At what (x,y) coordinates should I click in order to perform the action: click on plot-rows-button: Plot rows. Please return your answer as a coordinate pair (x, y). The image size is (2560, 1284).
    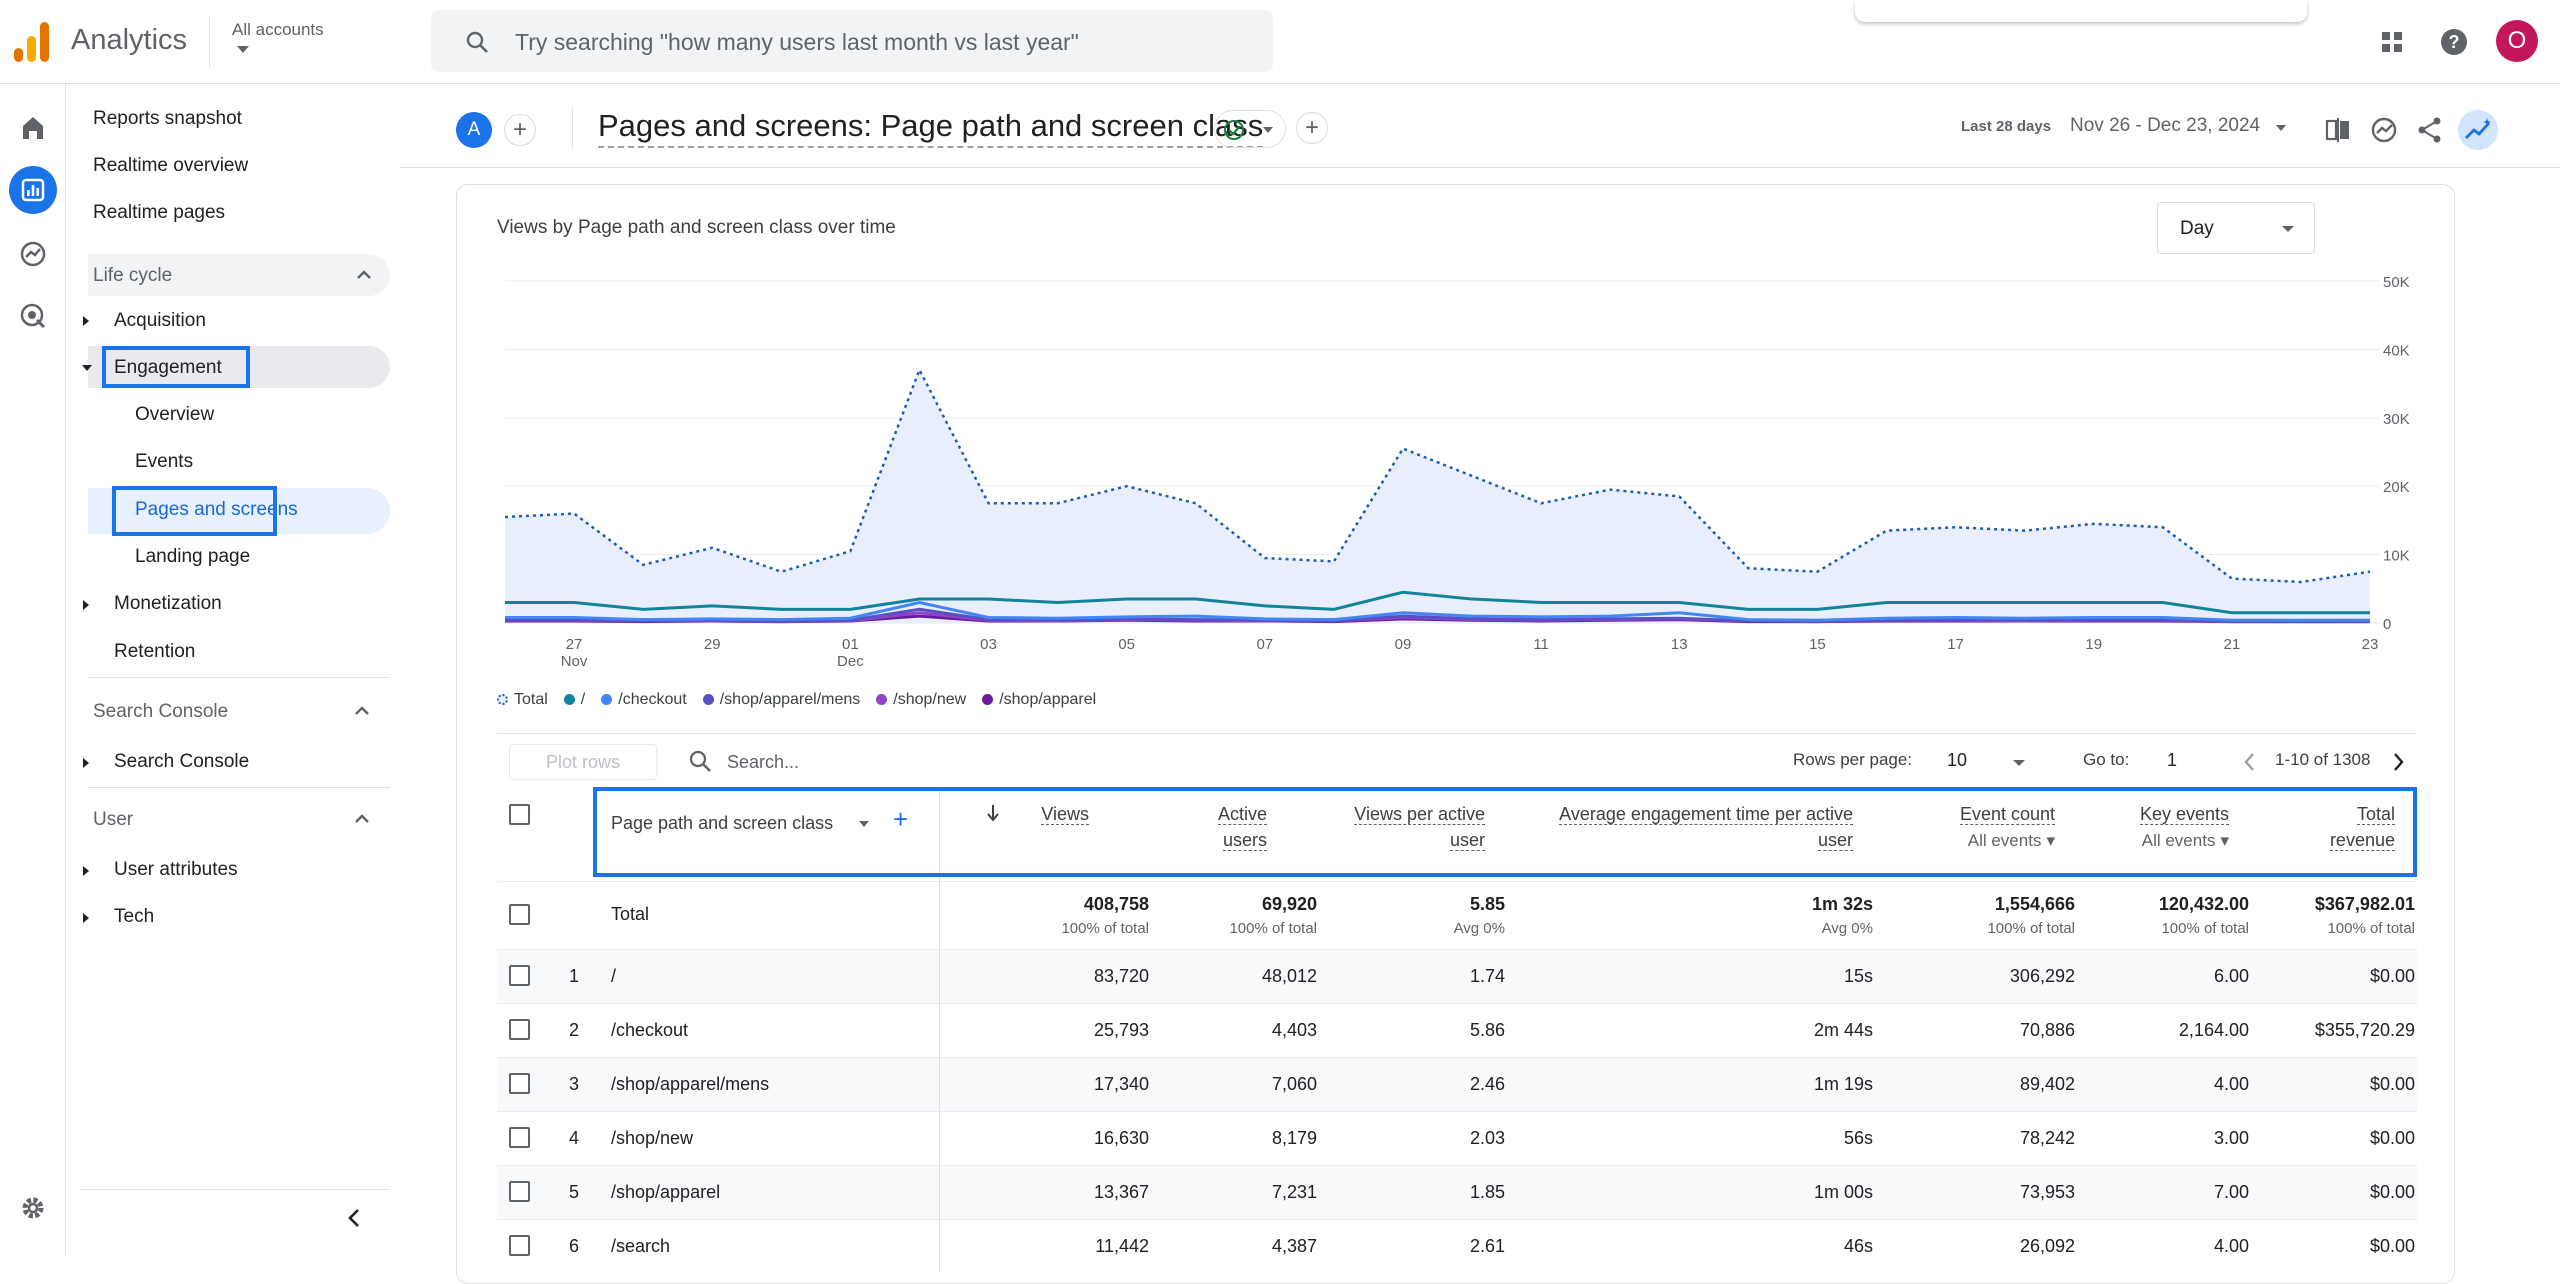
    Looking at the image, I should click on (583, 762).